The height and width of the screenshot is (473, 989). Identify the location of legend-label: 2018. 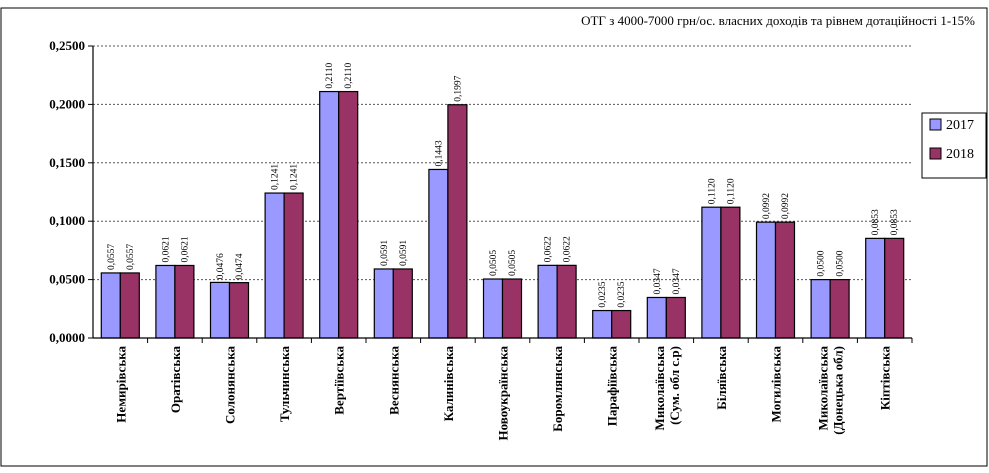
(960, 154).